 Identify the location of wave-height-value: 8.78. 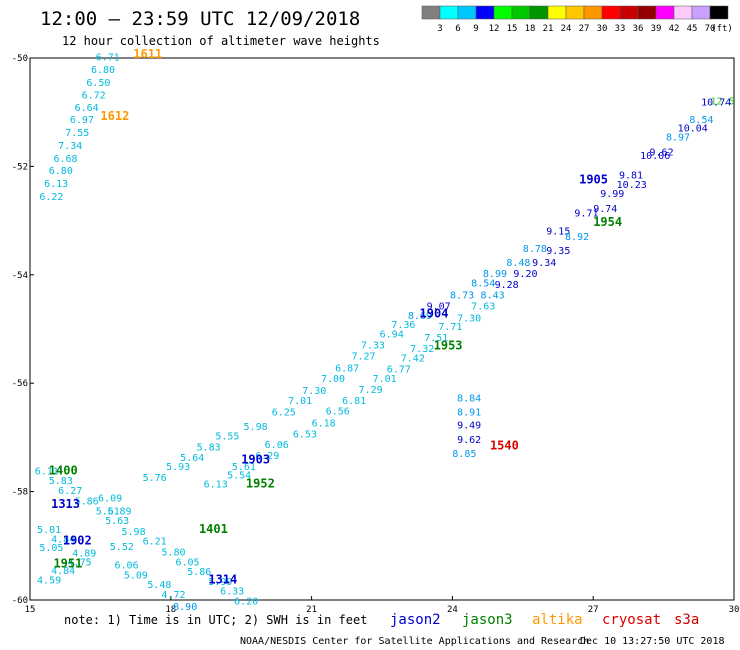
(535, 249).